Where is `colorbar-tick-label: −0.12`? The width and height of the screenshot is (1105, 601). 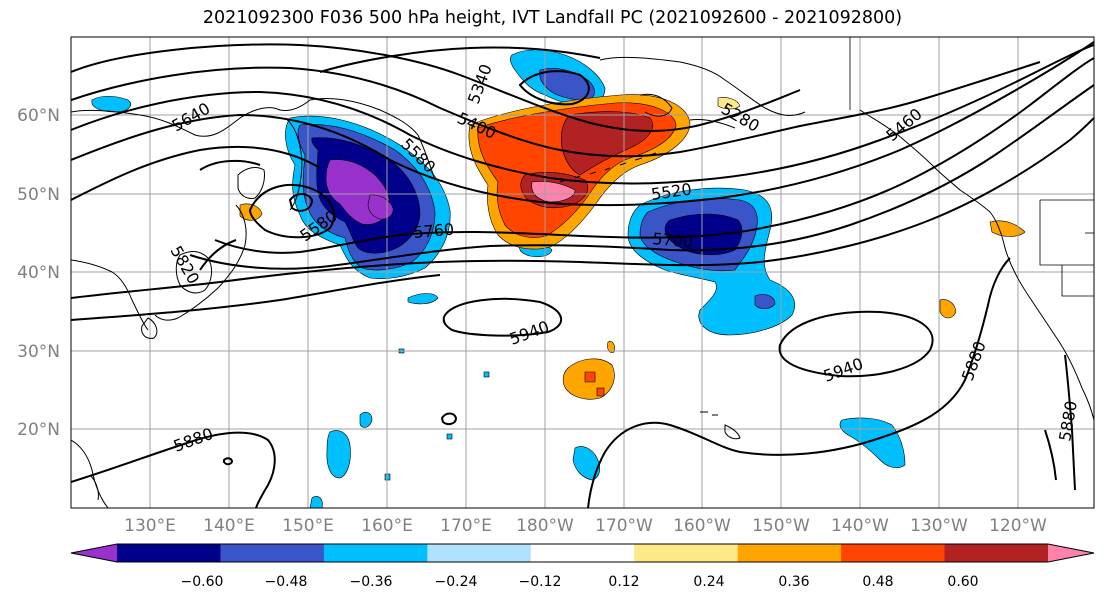 colorbar-tick-label: −0.12 is located at coordinates (540, 582).